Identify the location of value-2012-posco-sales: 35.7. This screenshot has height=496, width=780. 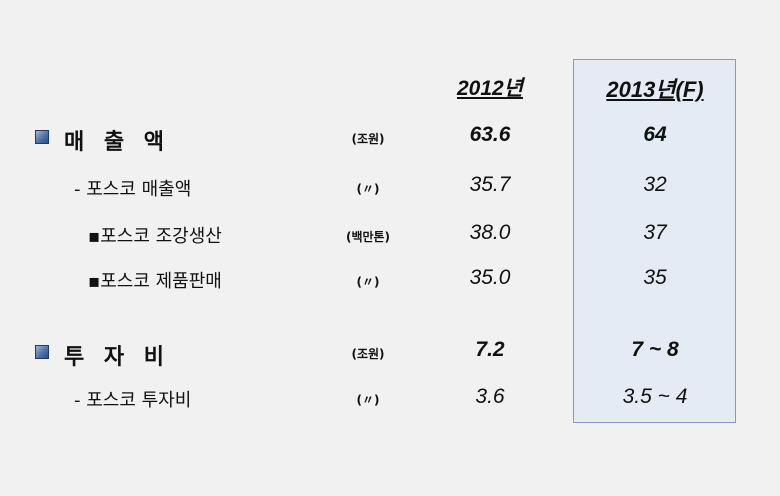
(490, 184).